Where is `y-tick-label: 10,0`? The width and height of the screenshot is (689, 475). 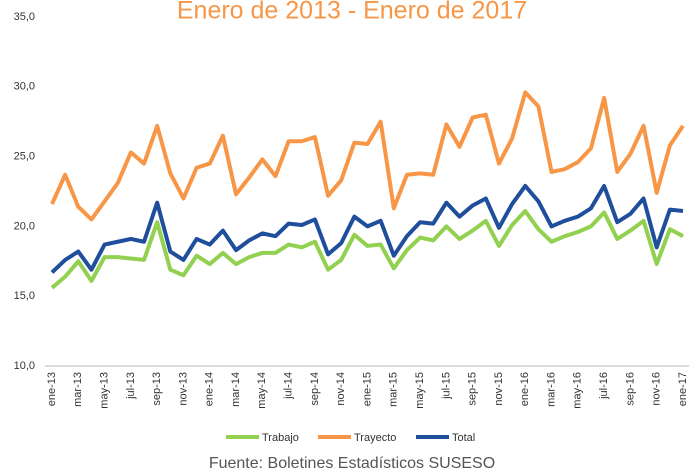 y-tick-label: 10,0 is located at coordinates (24, 366).